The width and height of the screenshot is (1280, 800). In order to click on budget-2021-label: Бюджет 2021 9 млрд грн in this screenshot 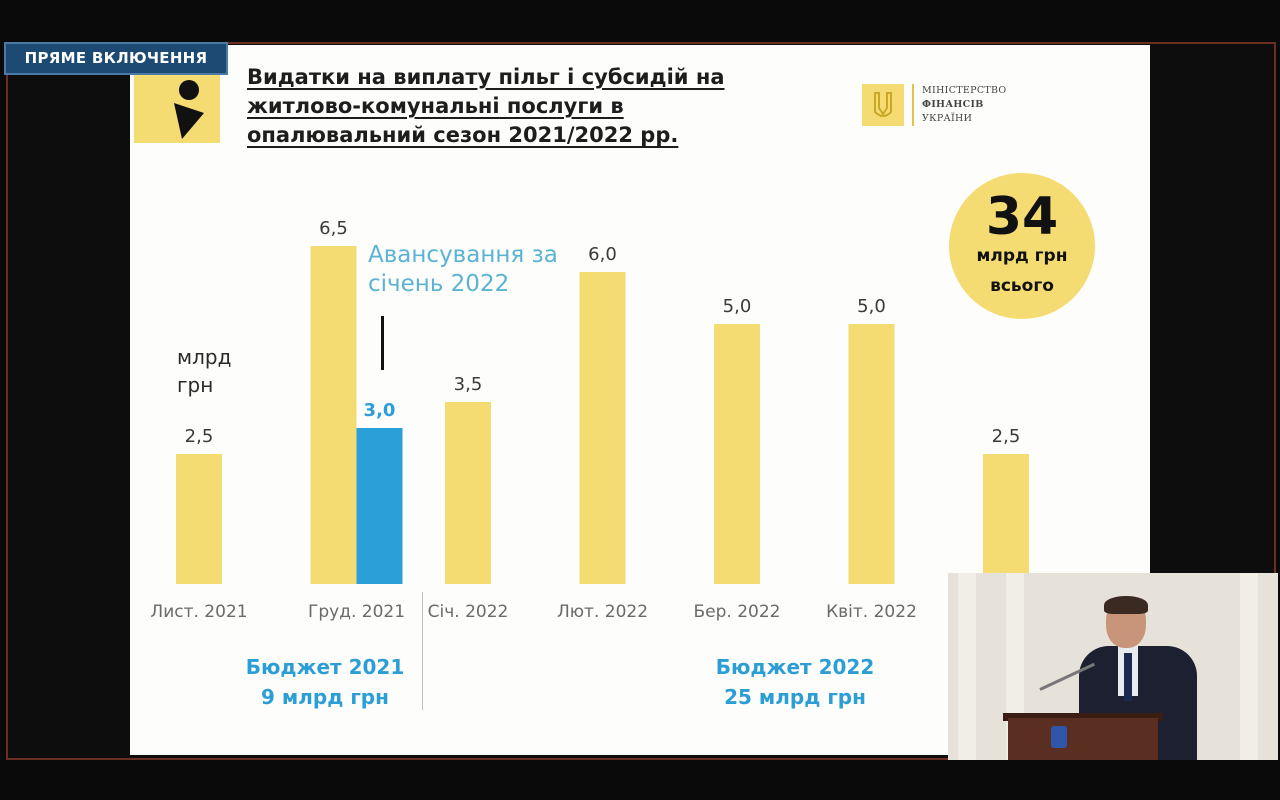, I will do `click(325, 682)`.